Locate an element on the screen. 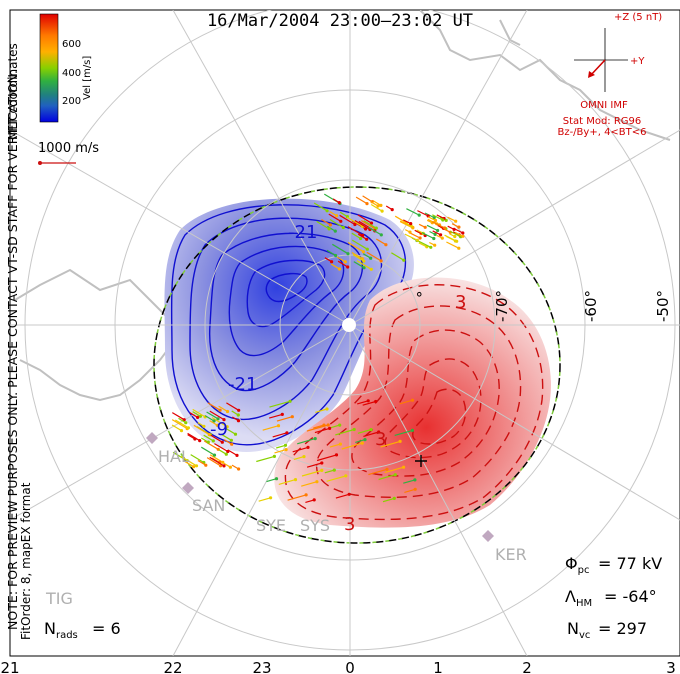  lambda-hm-value: = -64° is located at coordinates (630, 596).